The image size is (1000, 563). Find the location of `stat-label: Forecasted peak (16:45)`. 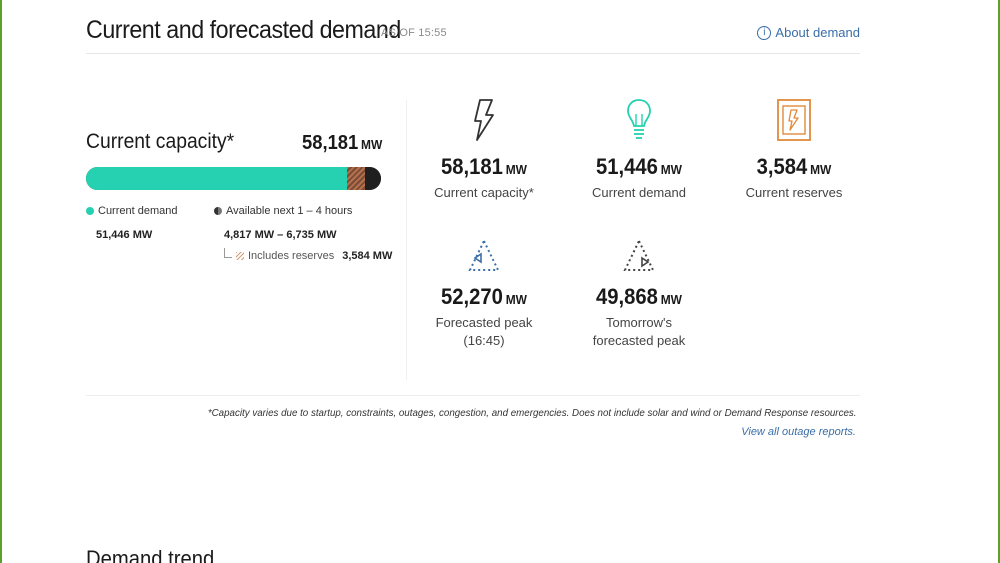

stat-label: Forecasted peak (16:45) is located at coordinates (484, 331).